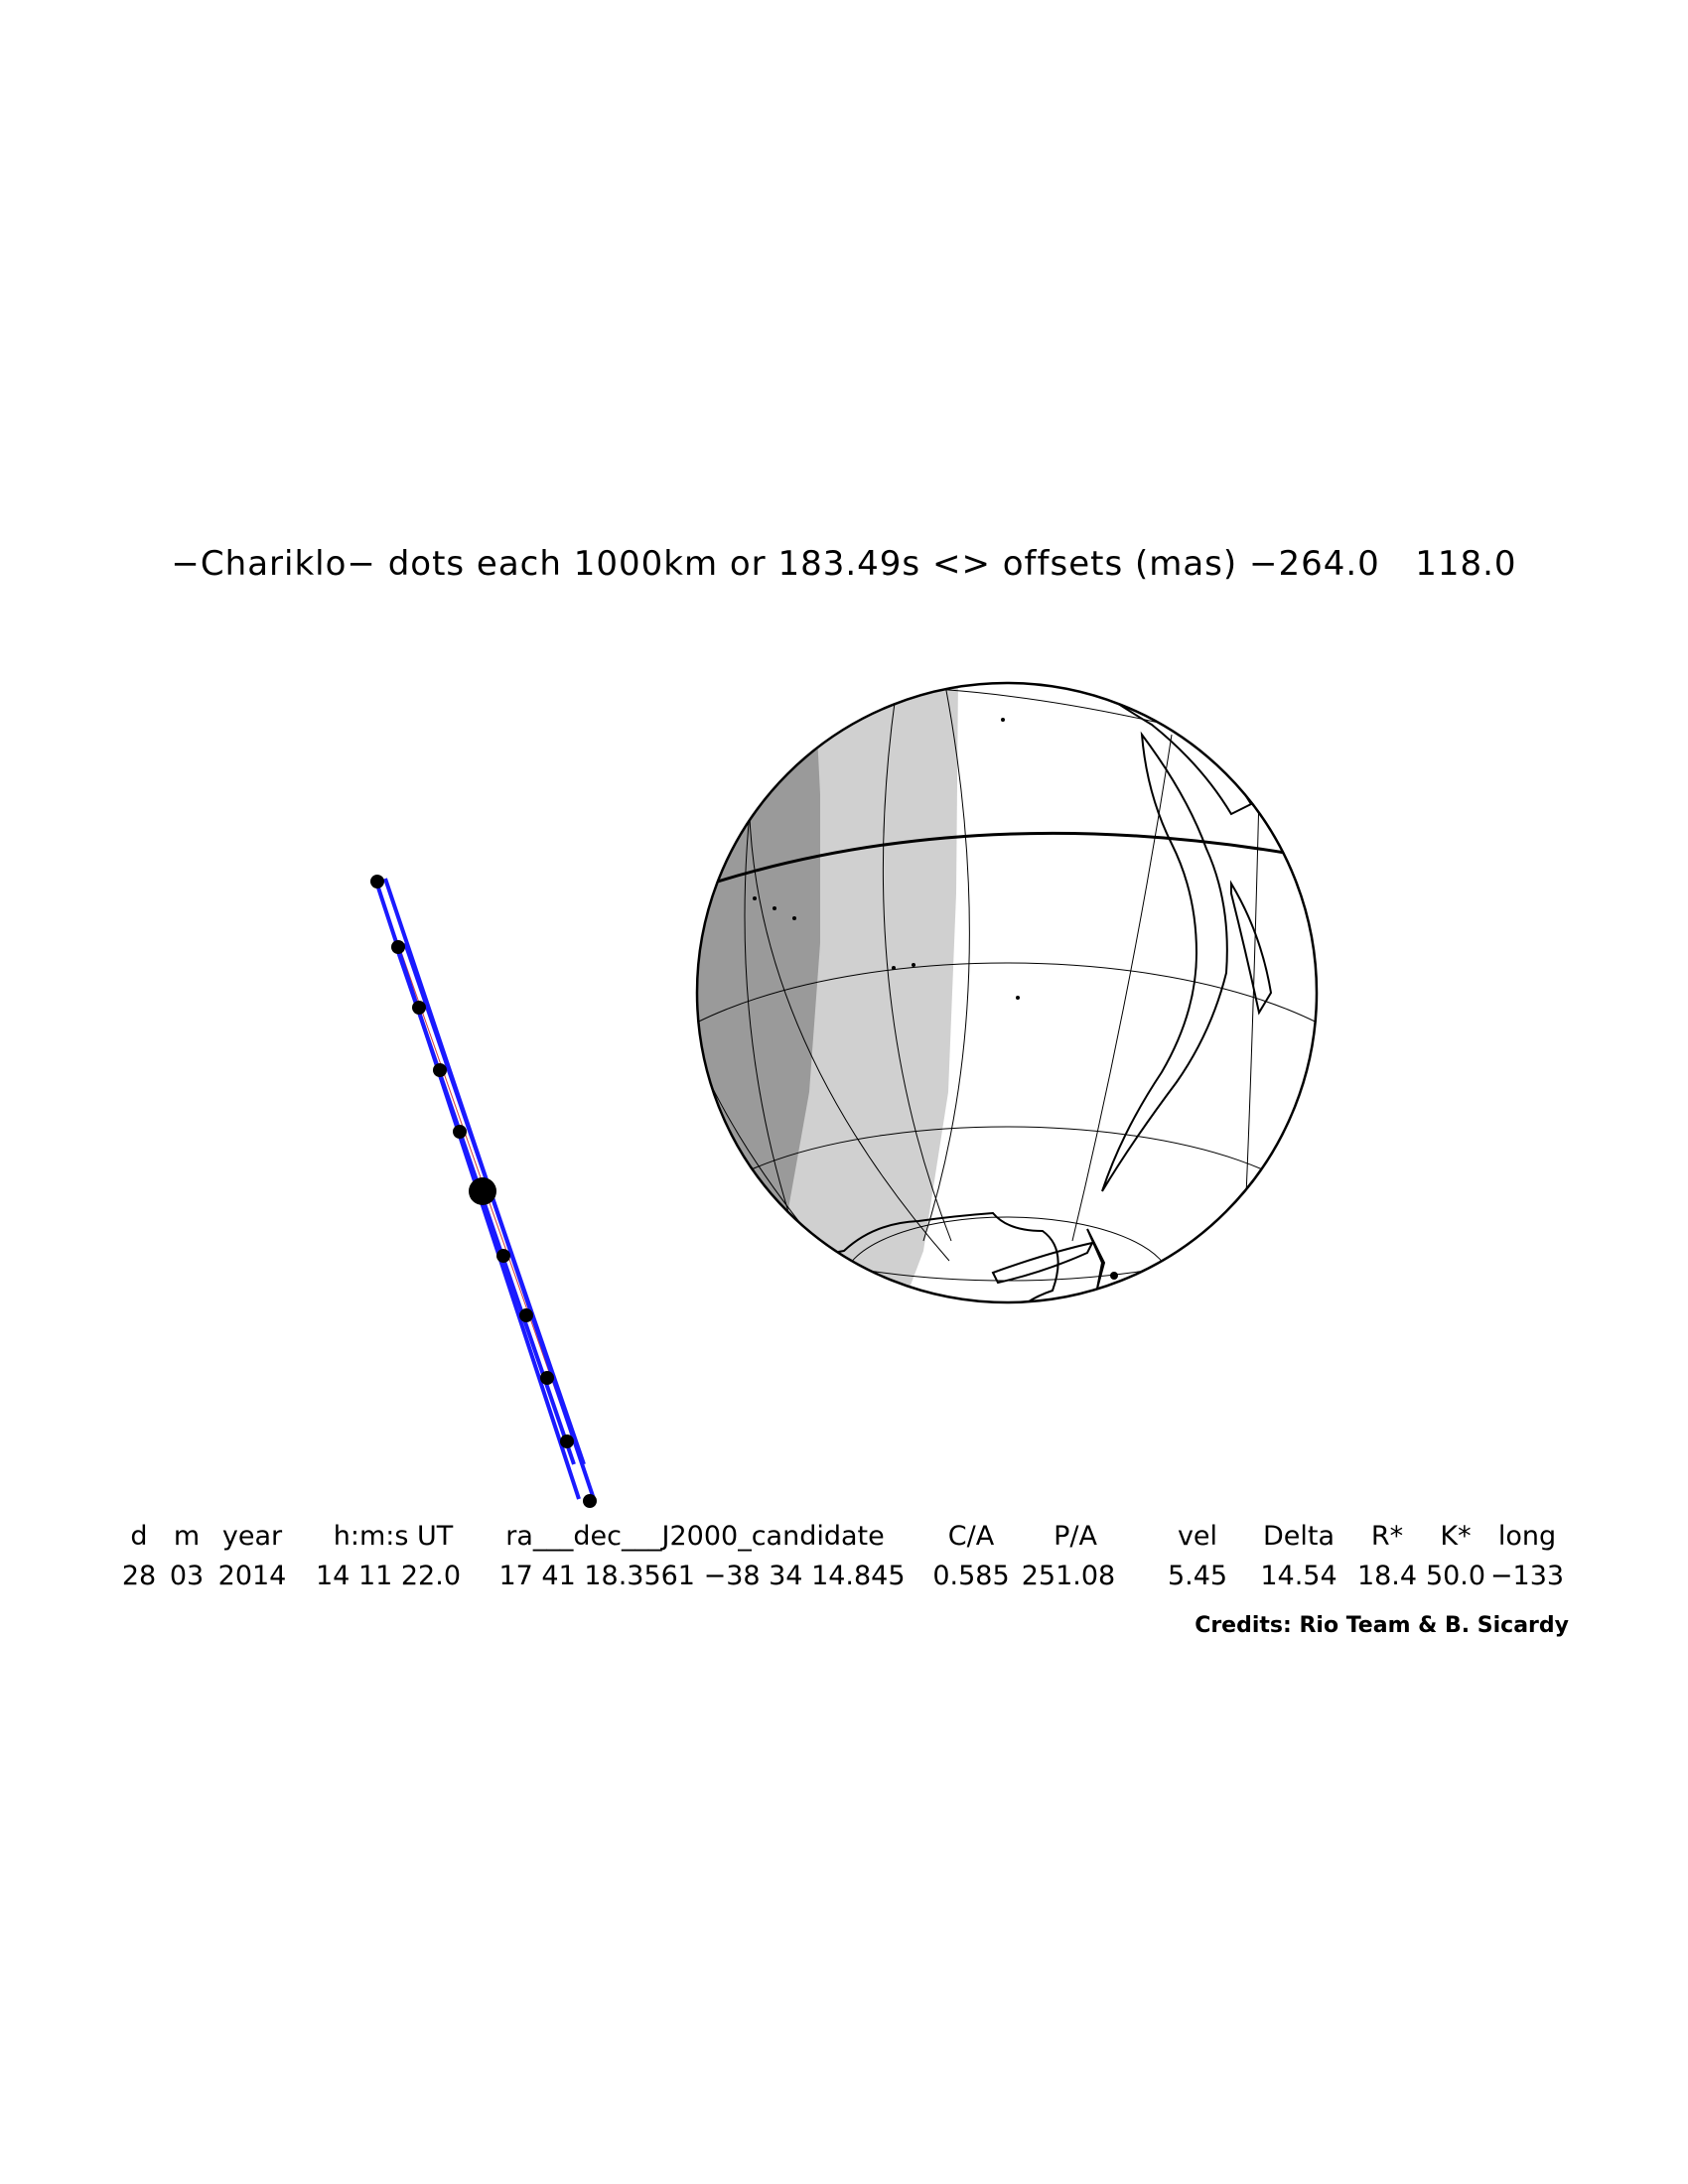 This screenshot has height=2184, width=1688. What do you see at coordinates (1456, 1536) in the screenshot?
I see `header-k-star: K*` at bounding box center [1456, 1536].